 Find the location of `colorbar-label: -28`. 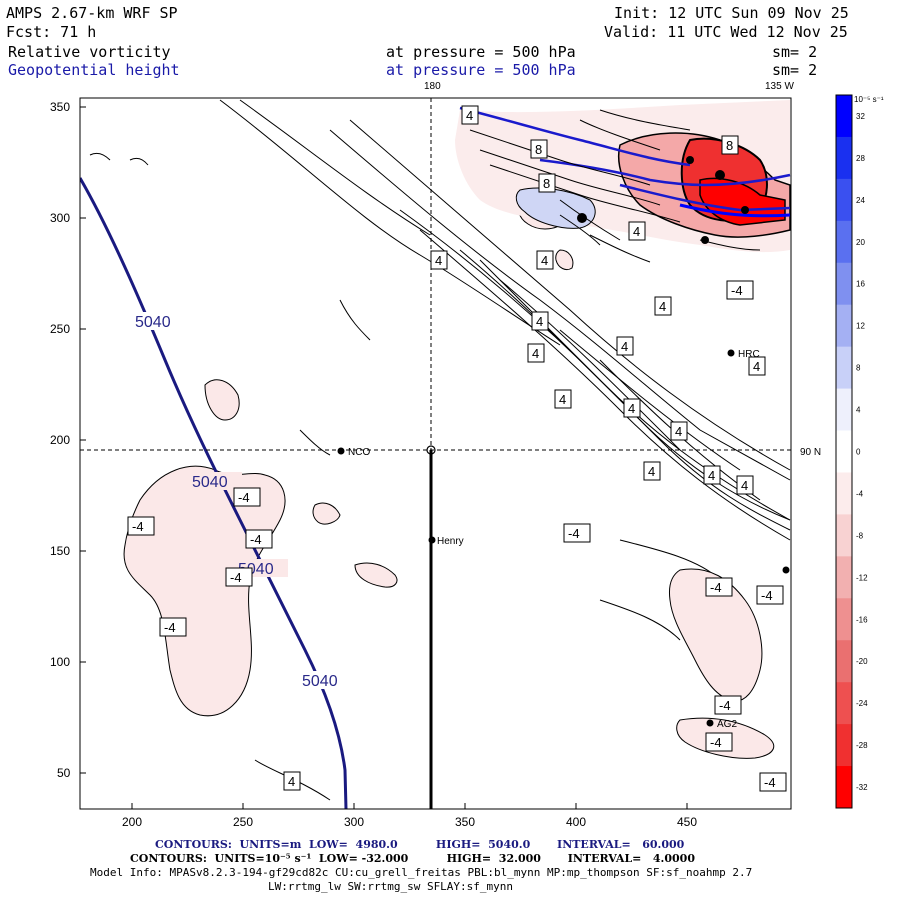

colorbar-label: -28 is located at coordinates (862, 745).